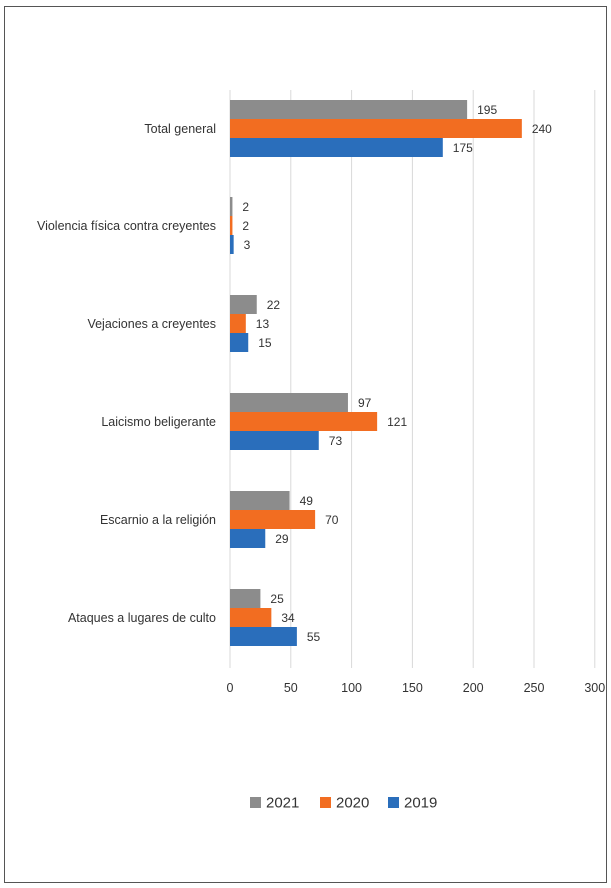 The width and height of the screenshot is (611, 888). Describe the element at coordinates (473, 688) in the screenshot. I see `x-tick-label-200: 200` at that location.